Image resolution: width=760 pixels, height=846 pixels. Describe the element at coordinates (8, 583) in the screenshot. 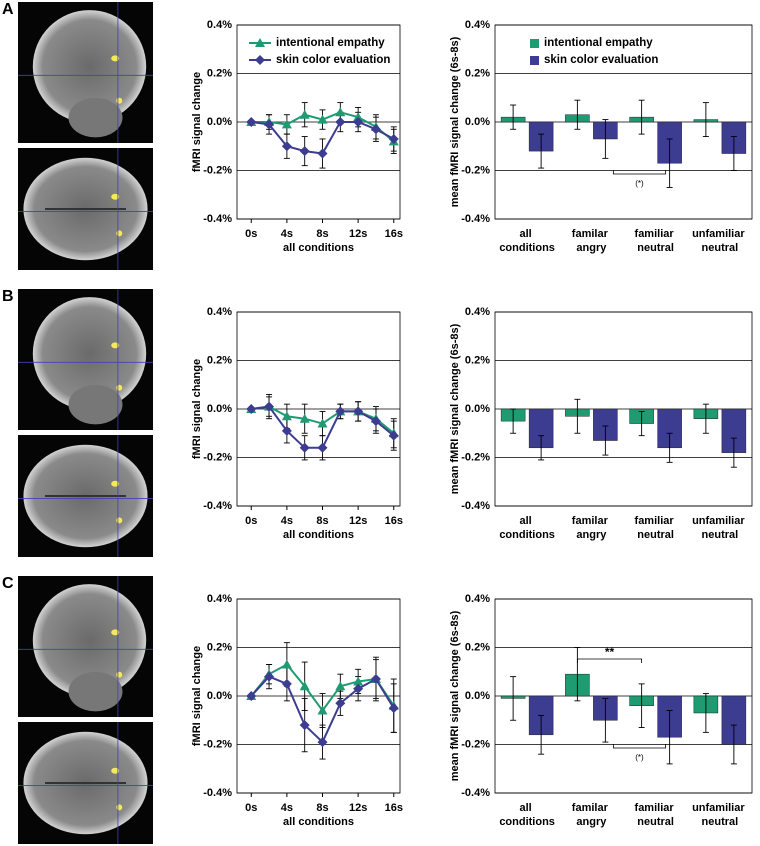

I see `panel-label: C` at that location.